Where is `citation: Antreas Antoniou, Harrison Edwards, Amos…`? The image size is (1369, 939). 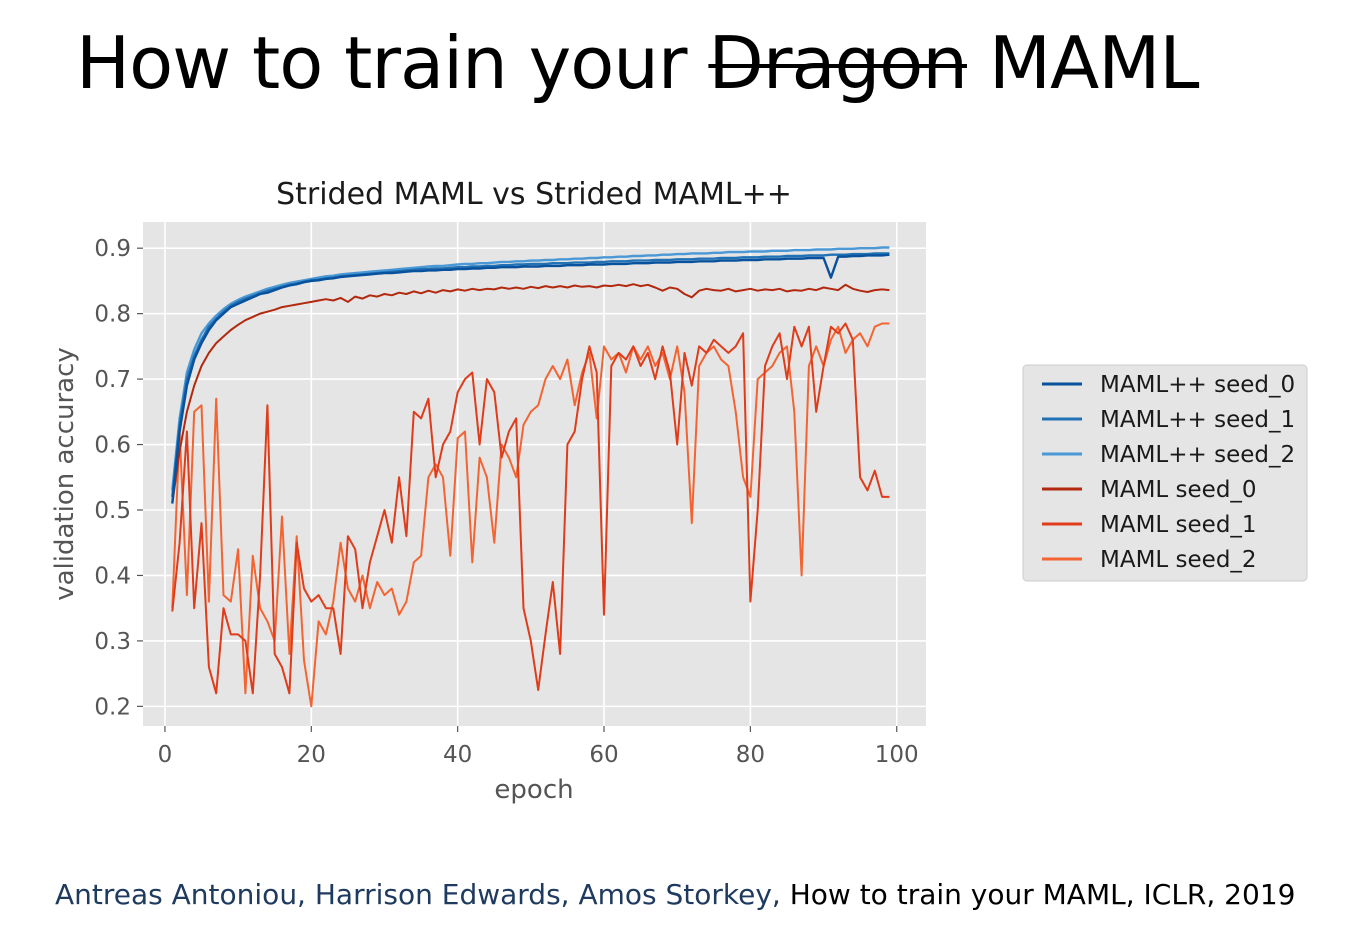 citation: Antreas Antoniou, Harrison Edwards, Amos… is located at coordinates (675, 895).